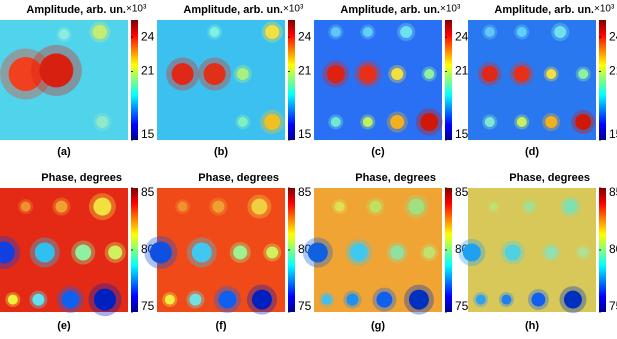  Describe the element at coordinates (221, 152) in the screenshot. I see `panel-label: (b)` at that location.